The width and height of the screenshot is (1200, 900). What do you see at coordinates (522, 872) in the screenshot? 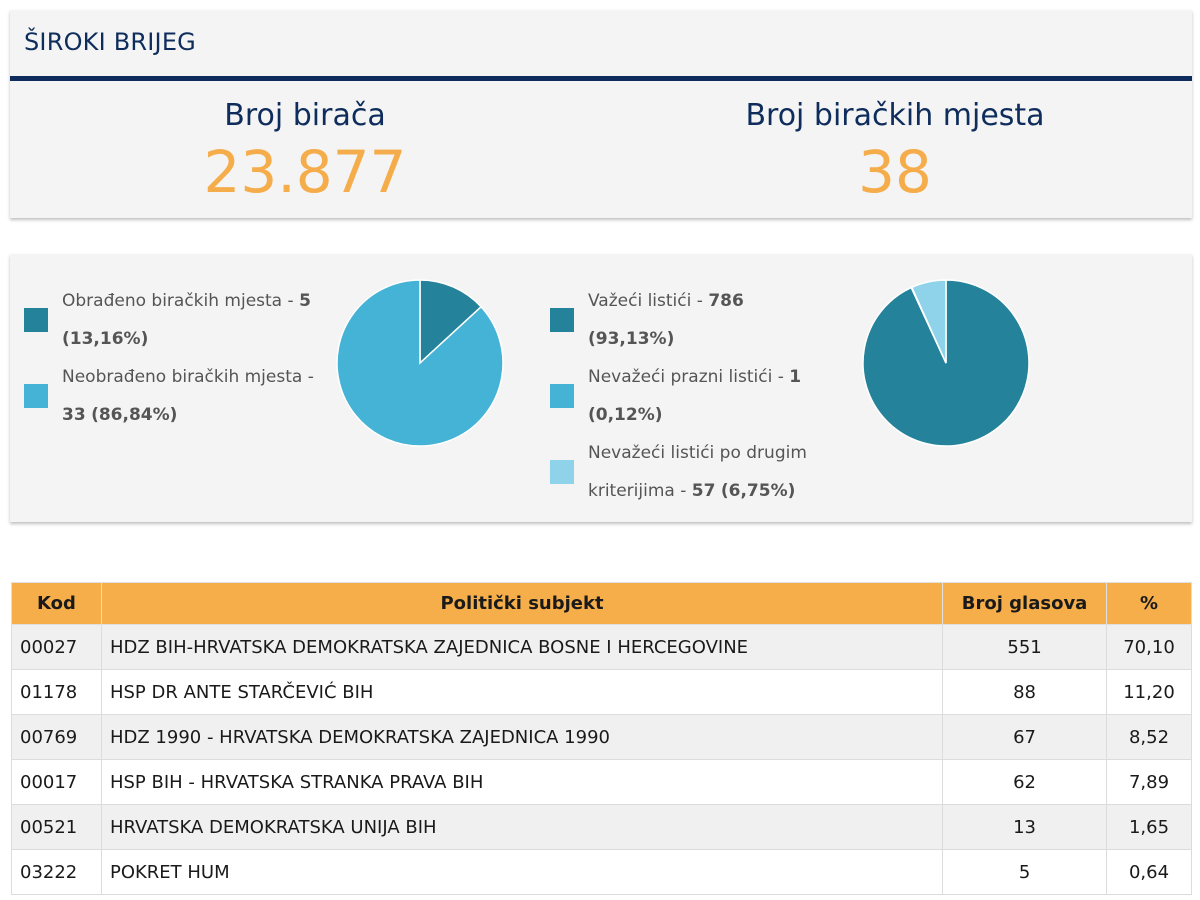
I see `cell-party: POKRET HUM` at bounding box center [522, 872].